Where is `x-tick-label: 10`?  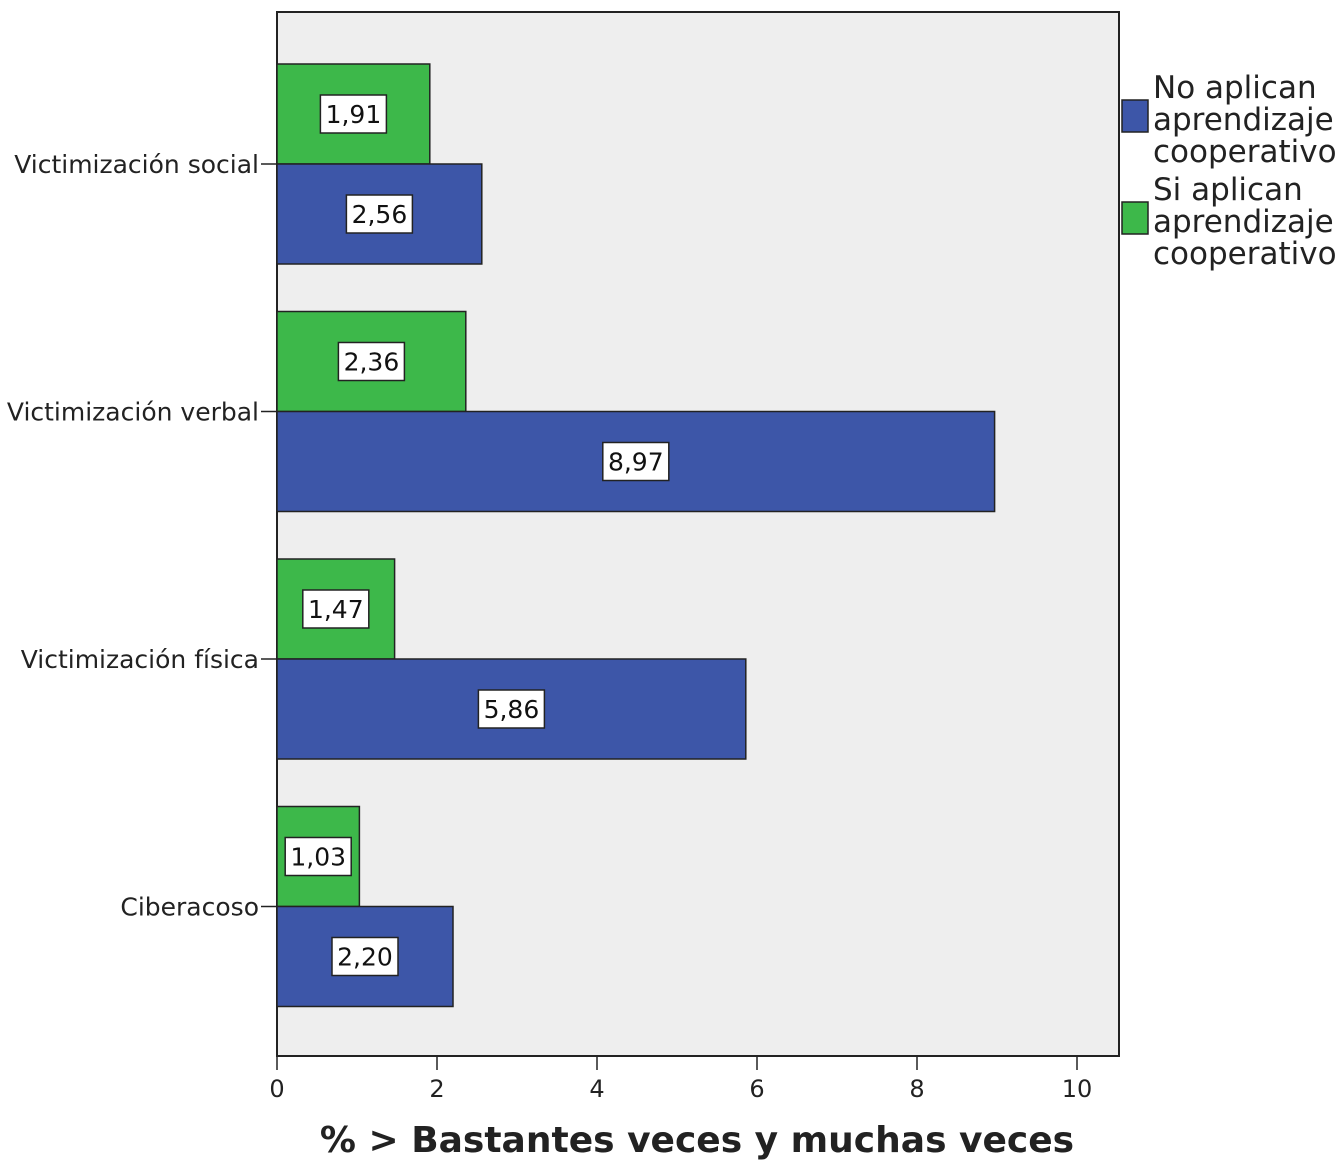
x-tick-label: 10 is located at coordinates (1077, 1089).